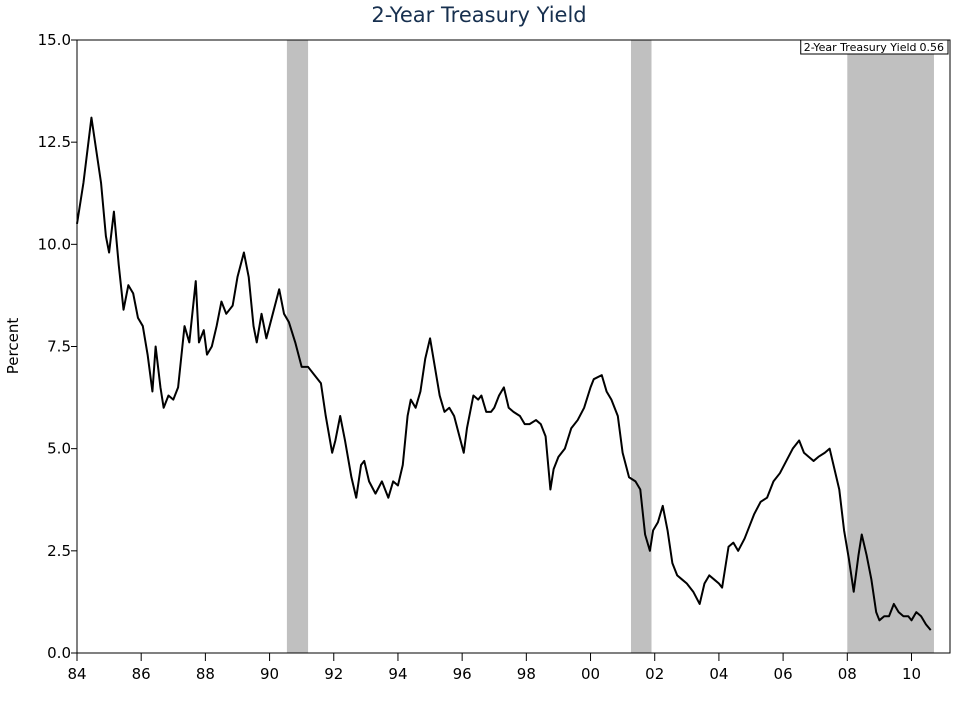  What do you see at coordinates (59, 551) in the screenshot?
I see `y-tick-label: 2.5` at bounding box center [59, 551].